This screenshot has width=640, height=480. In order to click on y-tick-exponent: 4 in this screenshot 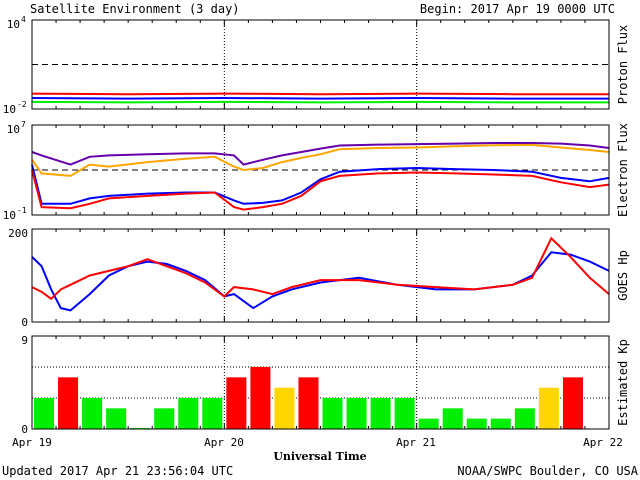, I will do `click(23, 19)`.